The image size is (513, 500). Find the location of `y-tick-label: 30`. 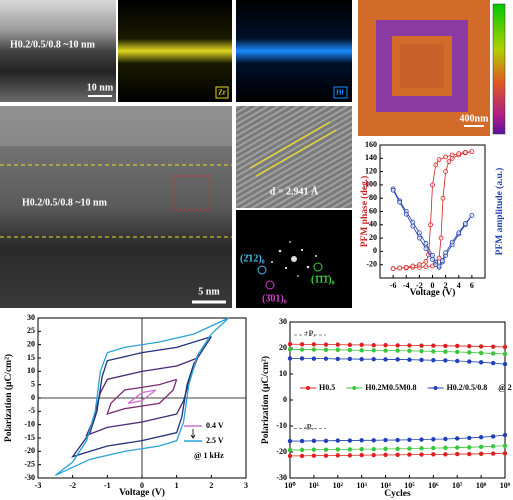

y-tick-label: 30 is located at coordinates (283, 321).